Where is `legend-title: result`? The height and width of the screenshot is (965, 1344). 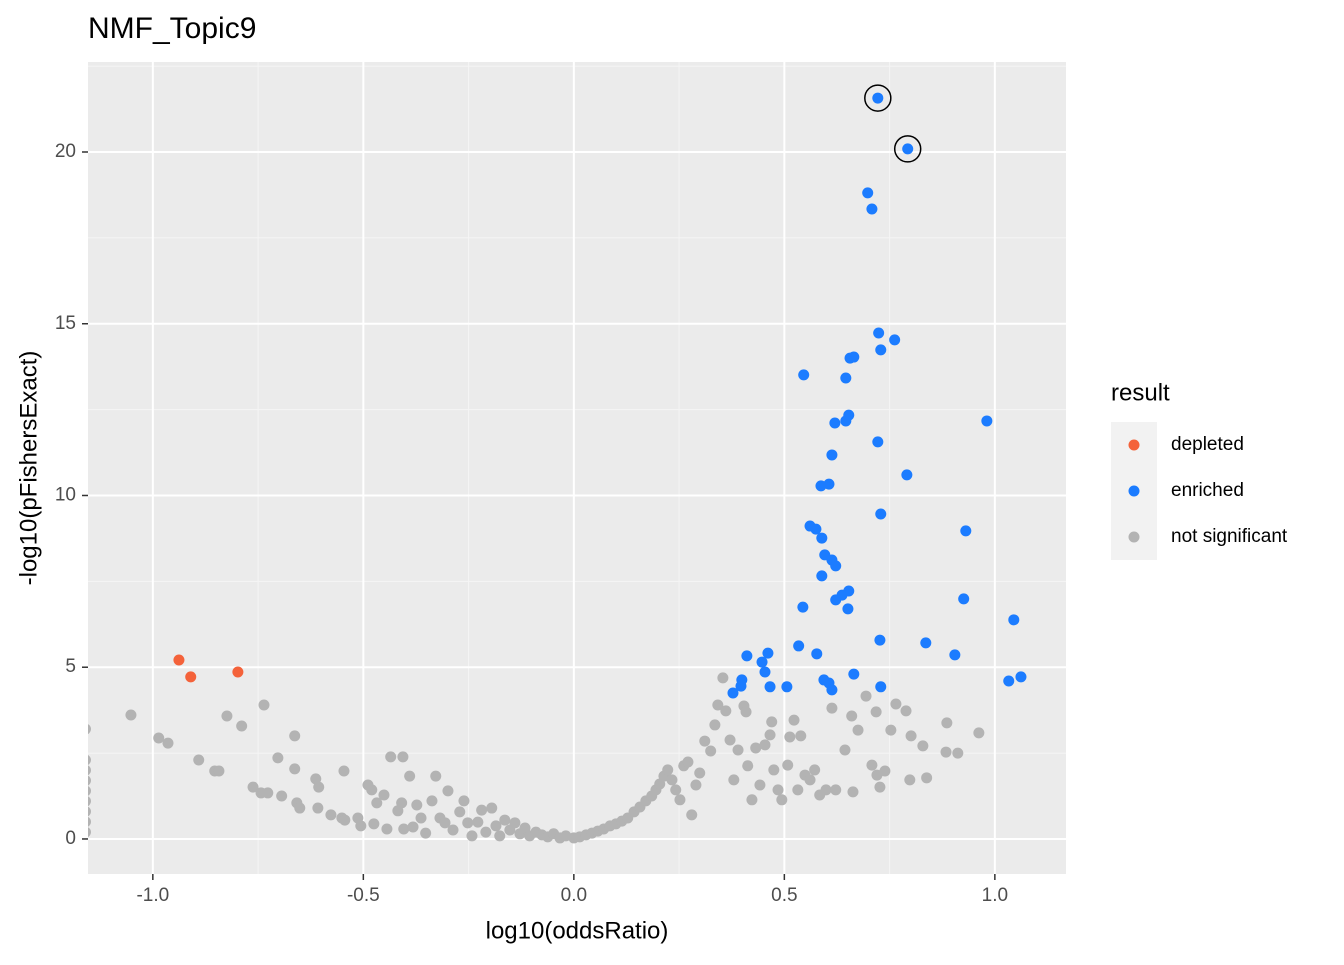
legend-title: result is located at coordinates (1140, 392).